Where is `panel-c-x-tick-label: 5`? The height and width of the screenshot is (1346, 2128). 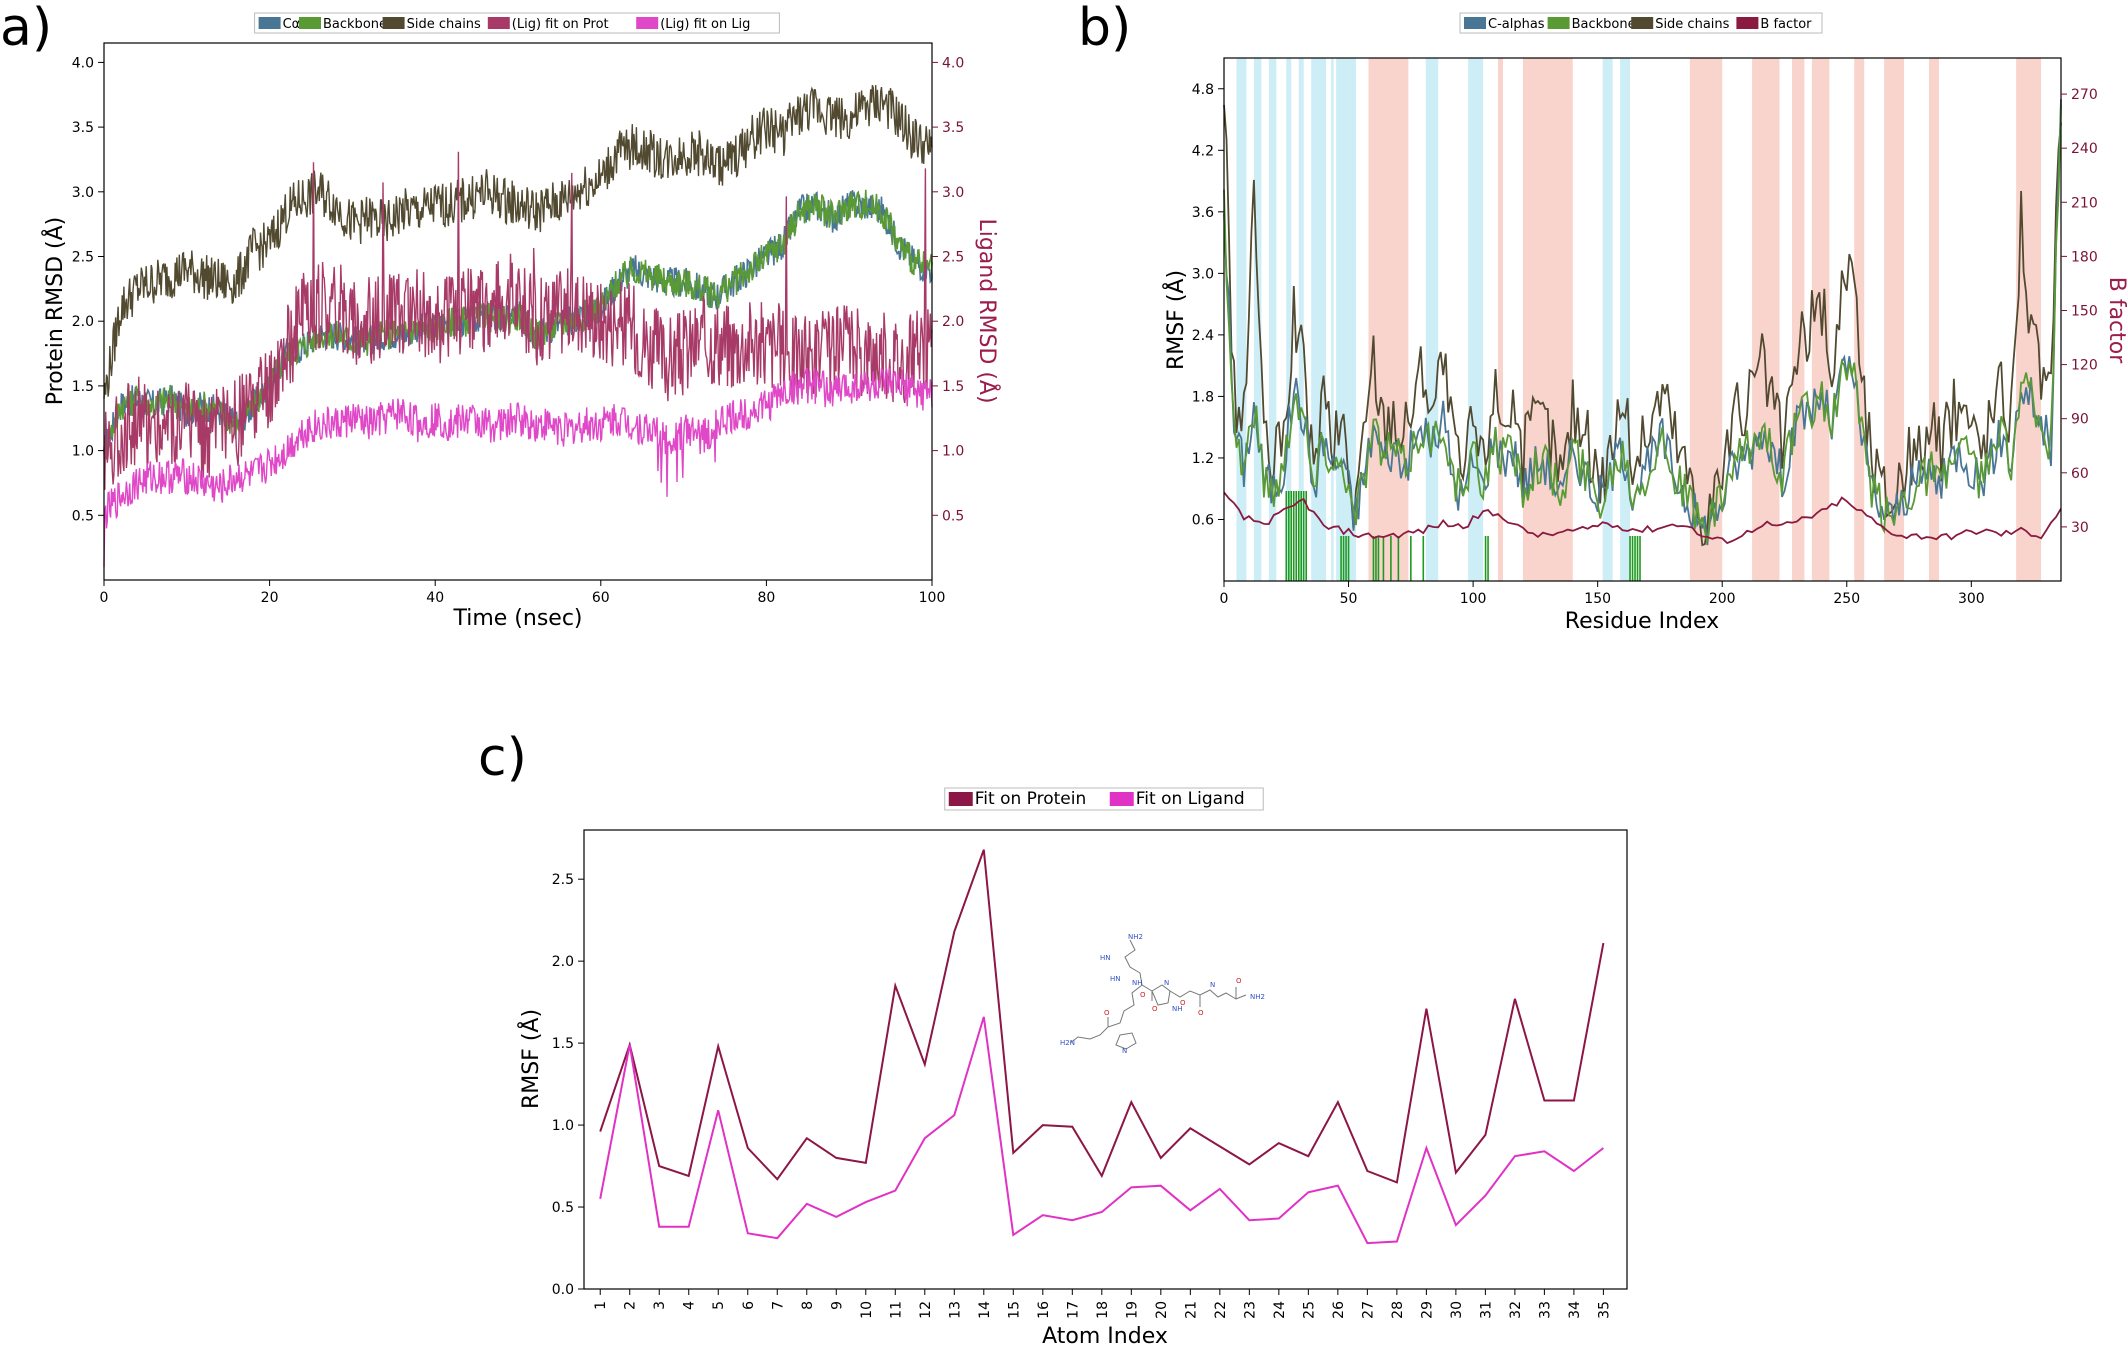
panel-c-x-tick-label: 5 is located at coordinates (719, 1305).